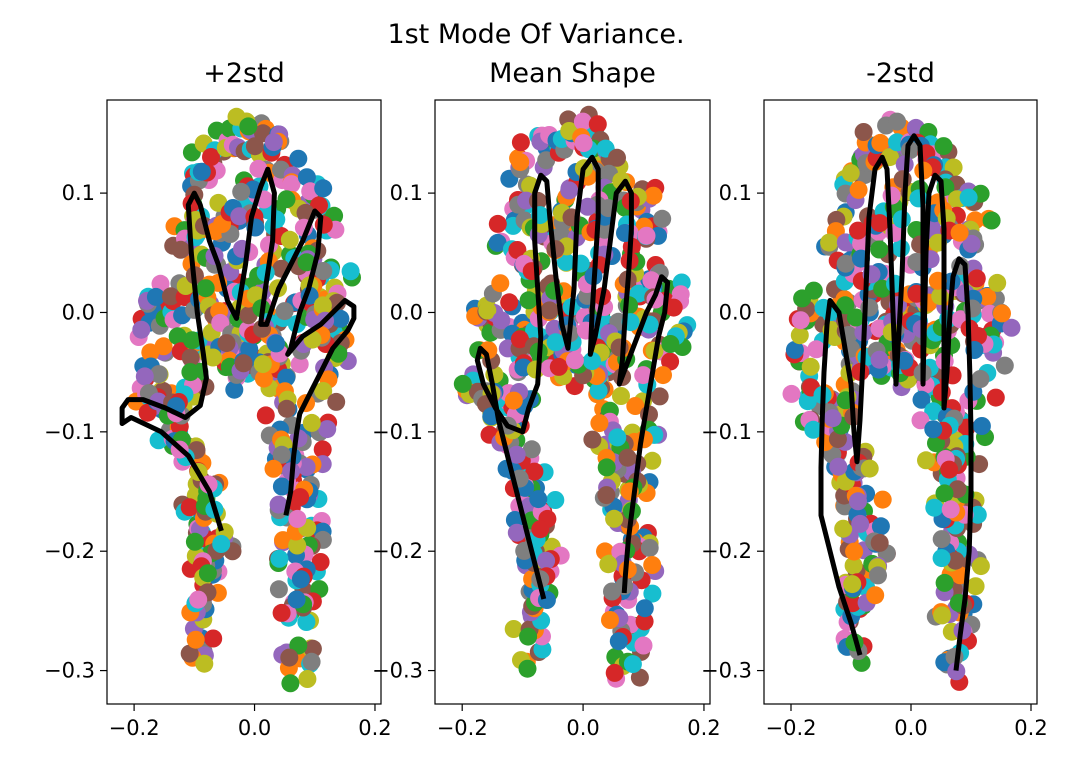  I want to click on y-tick-label: −0.1, so click(397, 432).